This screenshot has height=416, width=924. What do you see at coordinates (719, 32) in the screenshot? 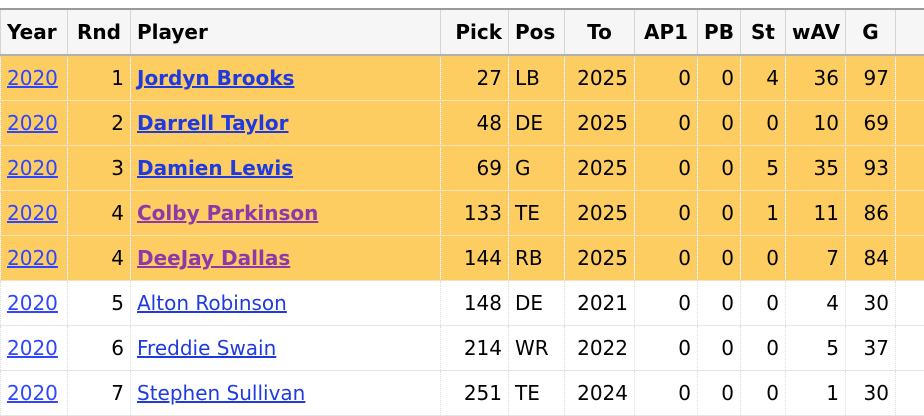
I see `col-header-pb: PB` at bounding box center [719, 32].